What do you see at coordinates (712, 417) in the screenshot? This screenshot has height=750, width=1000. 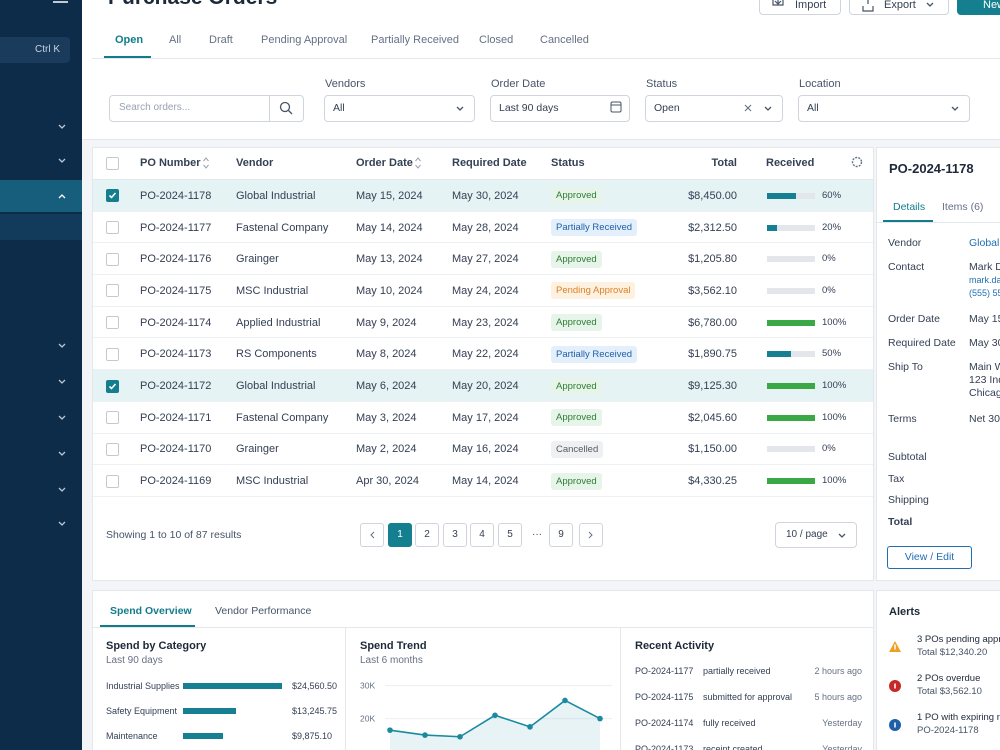 I see `cell-total: $2,045.60` at bounding box center [712, 417].